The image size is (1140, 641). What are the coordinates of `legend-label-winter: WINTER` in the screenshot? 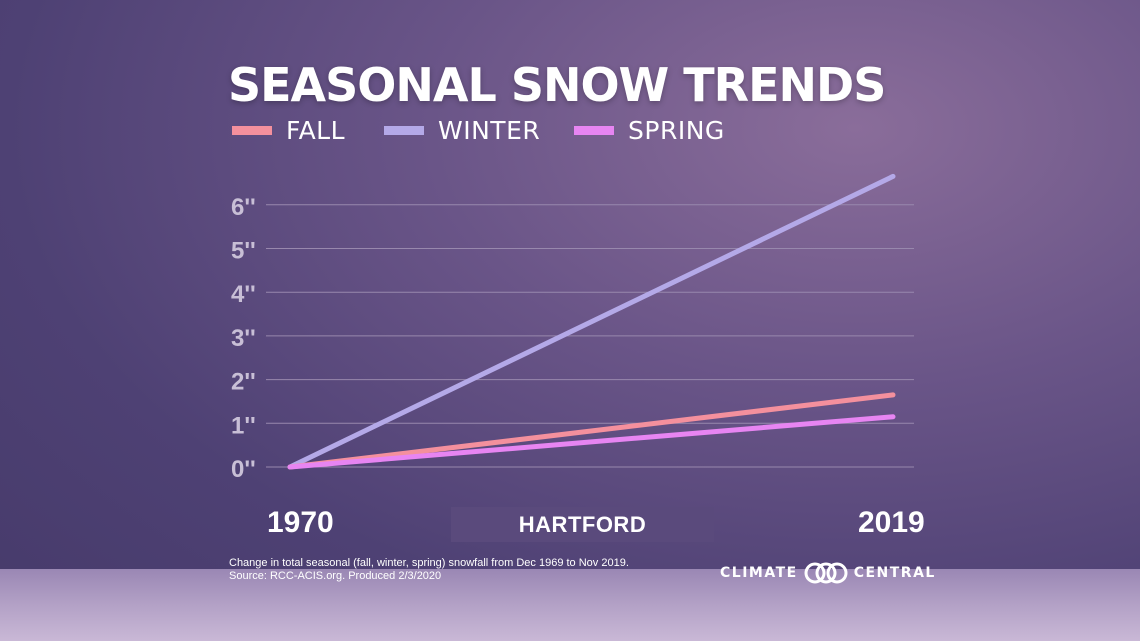 It's located at (489, 130).